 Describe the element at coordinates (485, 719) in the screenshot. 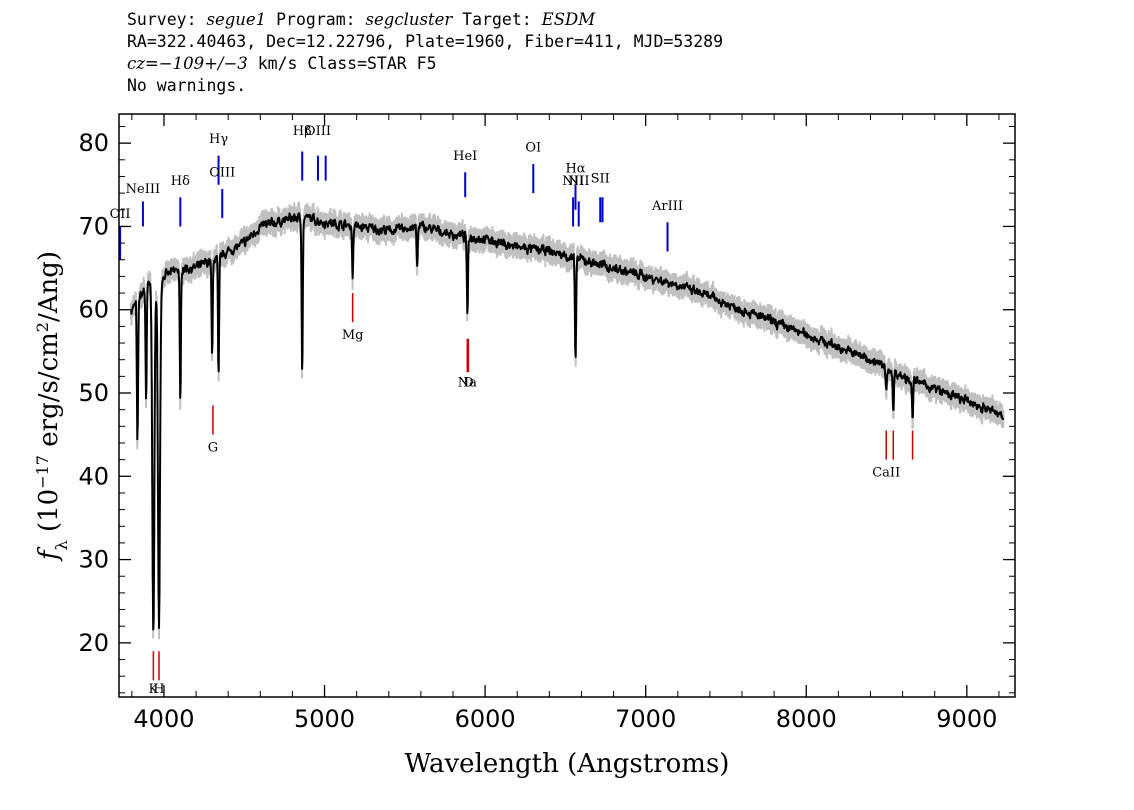

I see `x-tick-label: 6000` at that location.